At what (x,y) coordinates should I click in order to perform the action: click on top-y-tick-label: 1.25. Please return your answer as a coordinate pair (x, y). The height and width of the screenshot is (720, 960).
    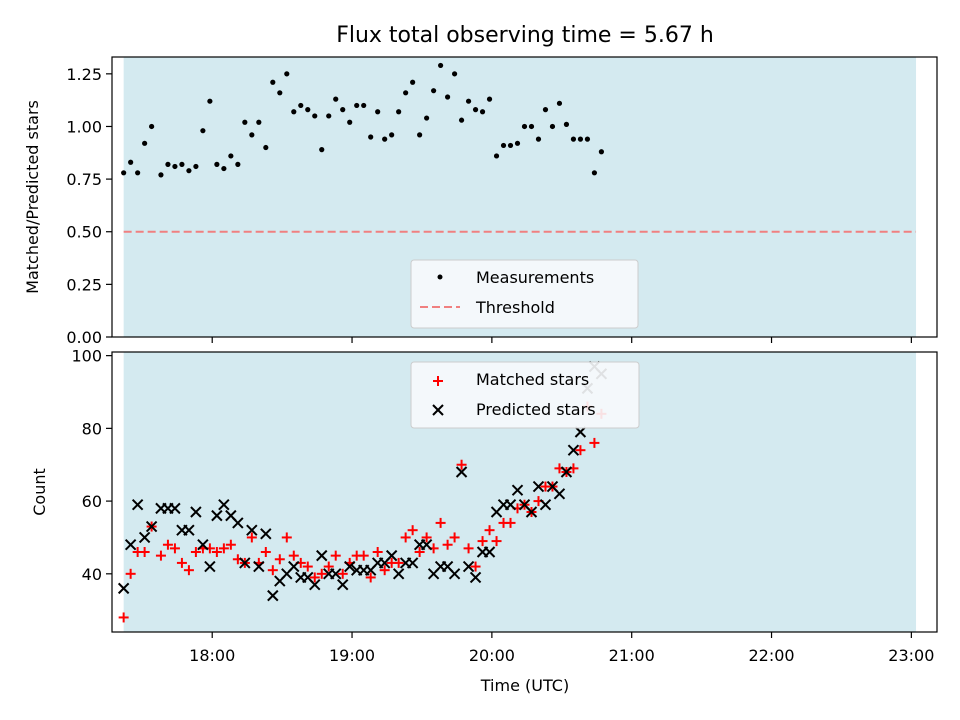
    Looking at the image, I should click on (84, 74).